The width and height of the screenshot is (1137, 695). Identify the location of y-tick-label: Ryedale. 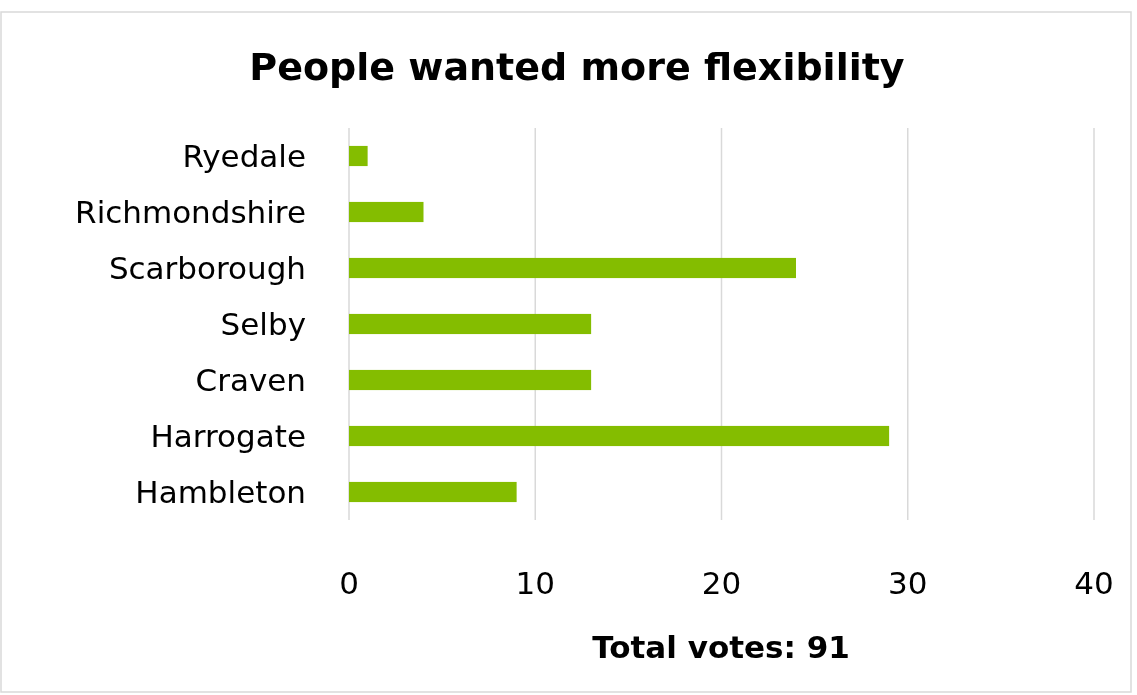
(244, 155).